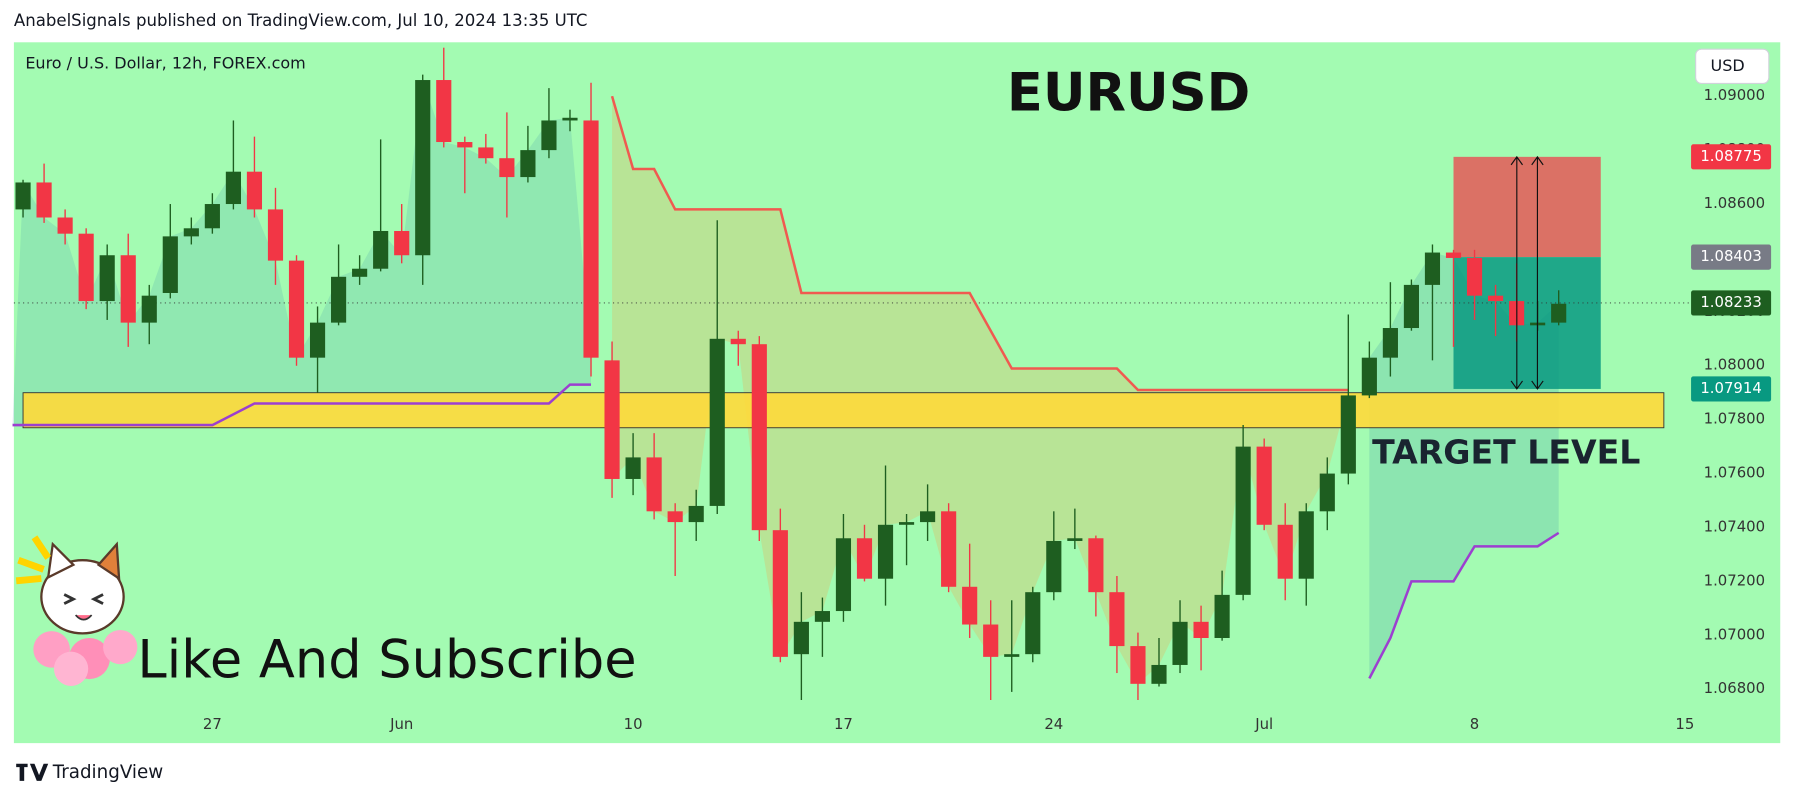 The height and width of the screenshot is (798, 1793). I want to click on sticker, so click(76, 610).